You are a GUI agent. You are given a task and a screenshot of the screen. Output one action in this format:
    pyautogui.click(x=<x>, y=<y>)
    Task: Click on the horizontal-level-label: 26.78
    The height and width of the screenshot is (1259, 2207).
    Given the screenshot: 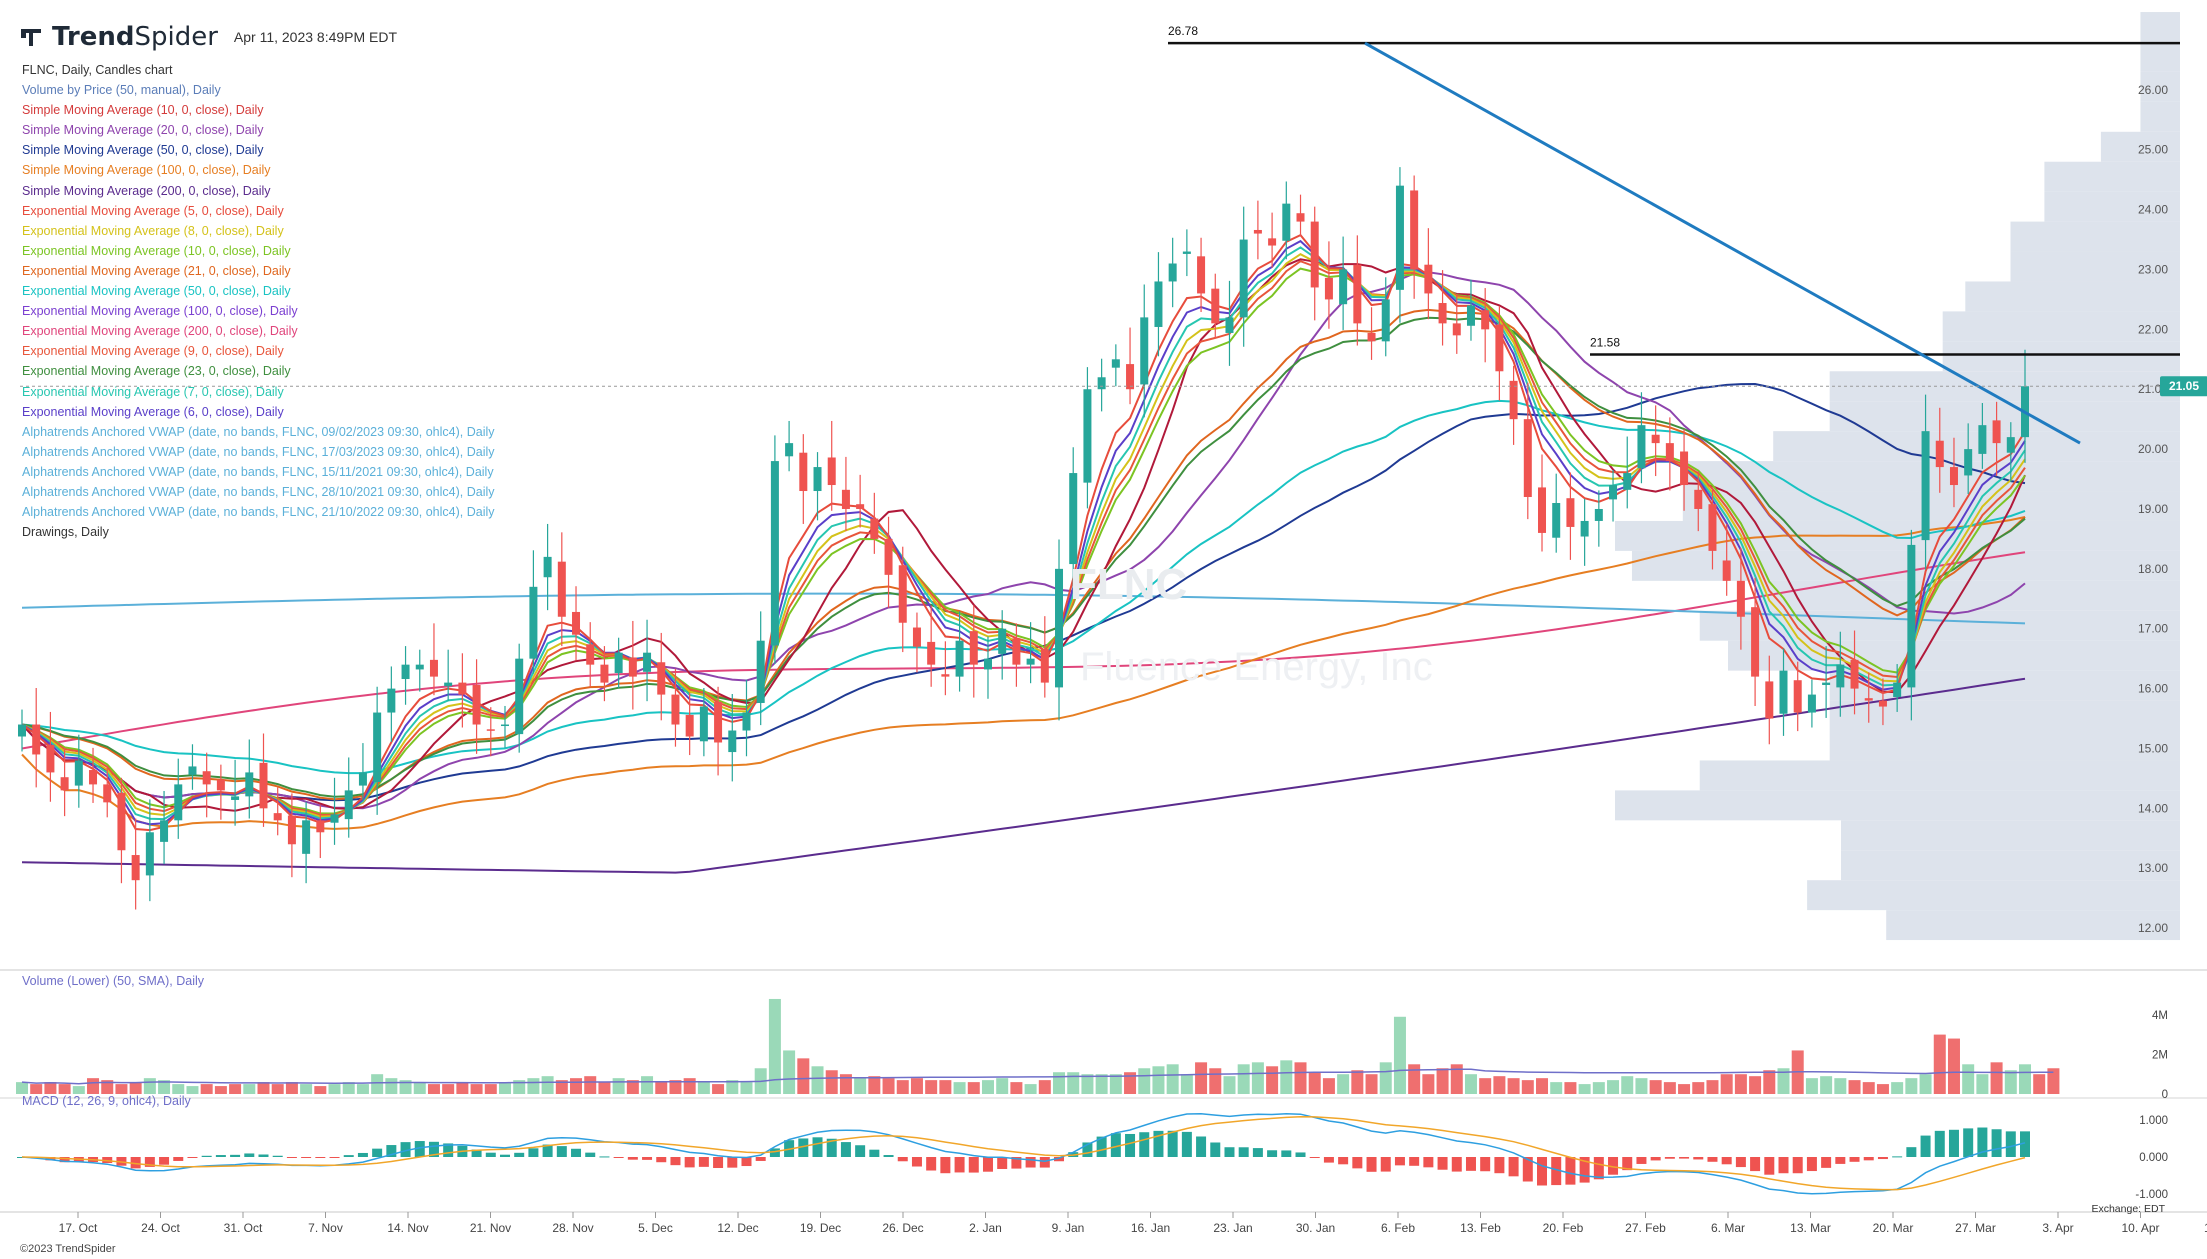 What is the action you would take?
    pyautogui.click(x=1183, y=31)
    